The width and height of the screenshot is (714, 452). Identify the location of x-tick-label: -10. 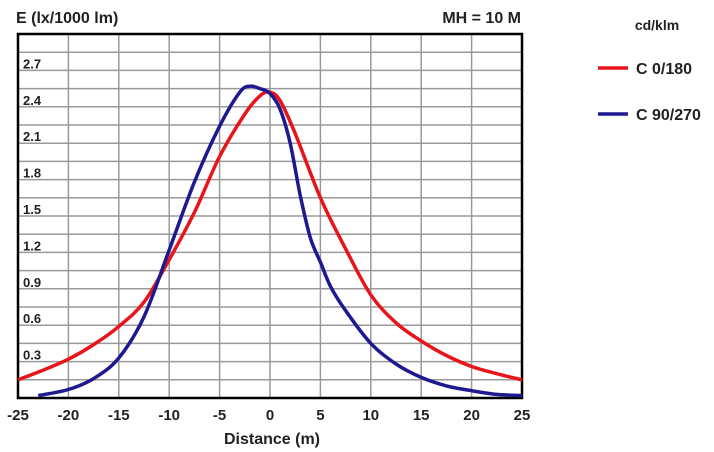
(169, 415).